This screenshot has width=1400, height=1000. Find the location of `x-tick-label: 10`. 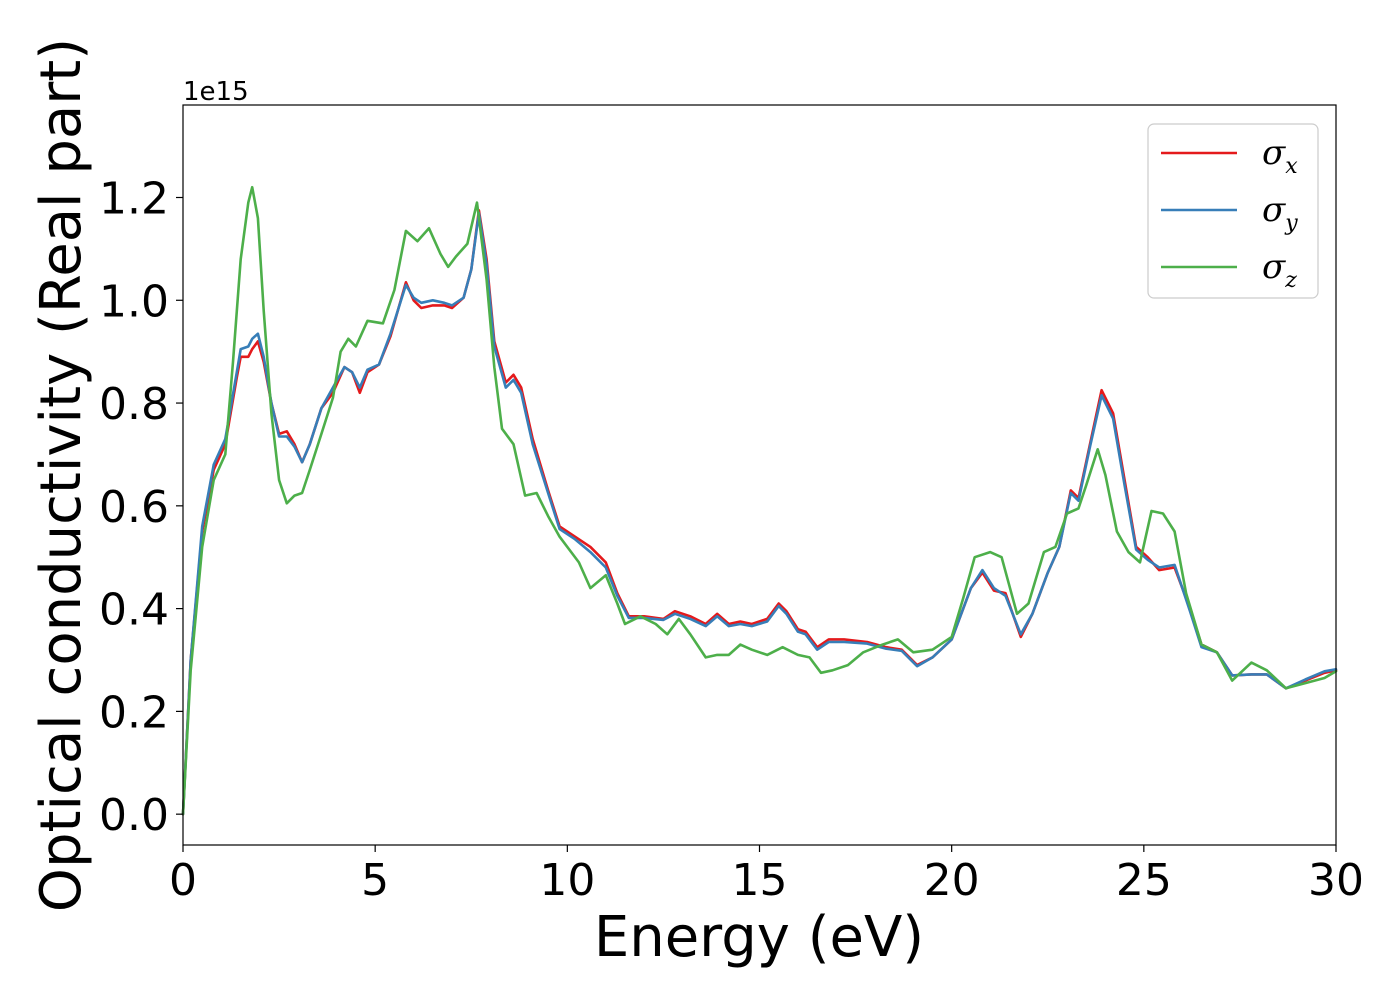

x-tick-label: 10 is located at coordinates (567, 880).